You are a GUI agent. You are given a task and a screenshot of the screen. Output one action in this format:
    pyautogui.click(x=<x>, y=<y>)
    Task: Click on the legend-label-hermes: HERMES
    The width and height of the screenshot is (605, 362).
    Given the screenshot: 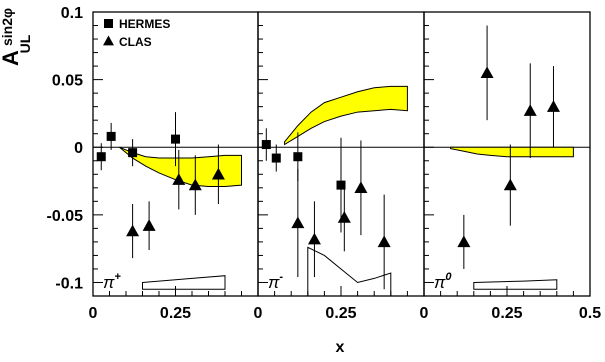 What is the action you would take?
    pyautogui.click(x=144, y=24)
    